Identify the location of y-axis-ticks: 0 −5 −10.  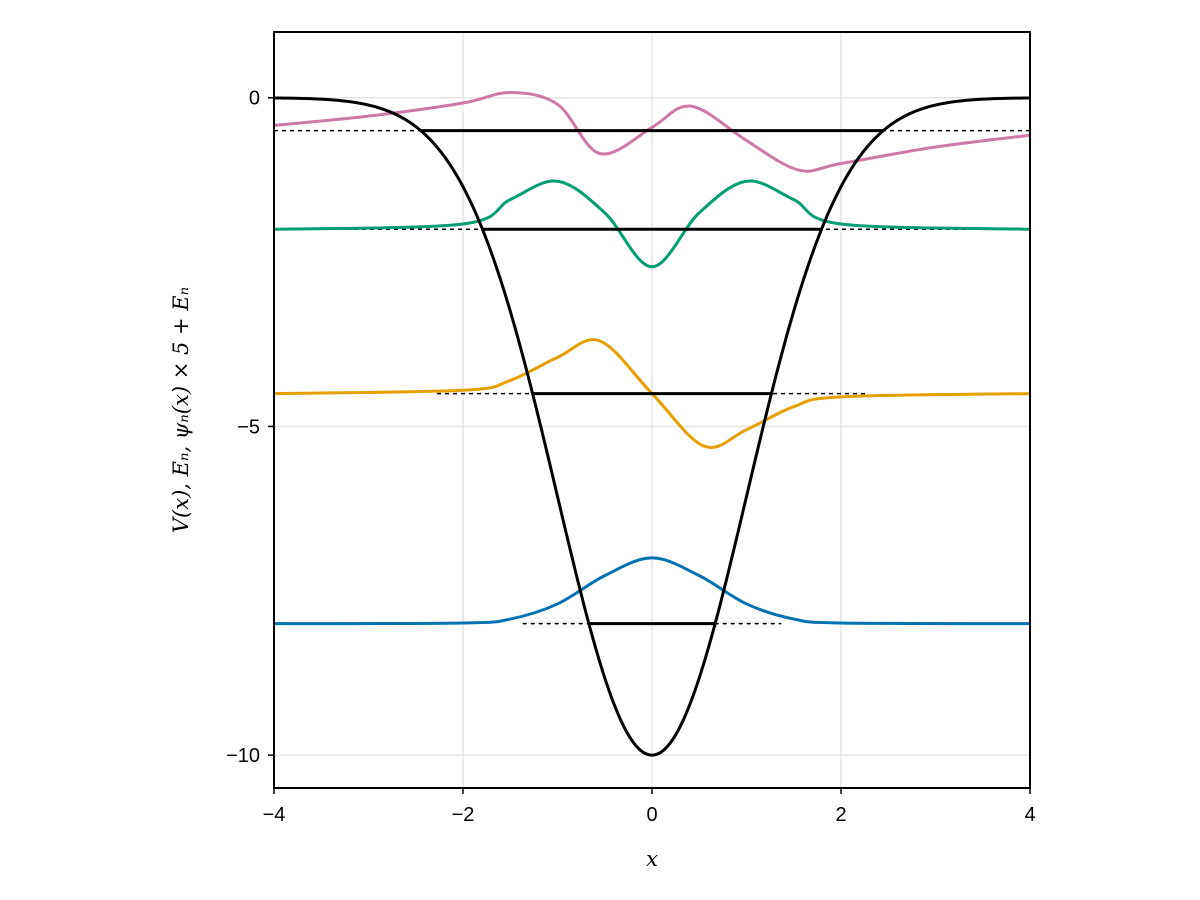
(250, 427).